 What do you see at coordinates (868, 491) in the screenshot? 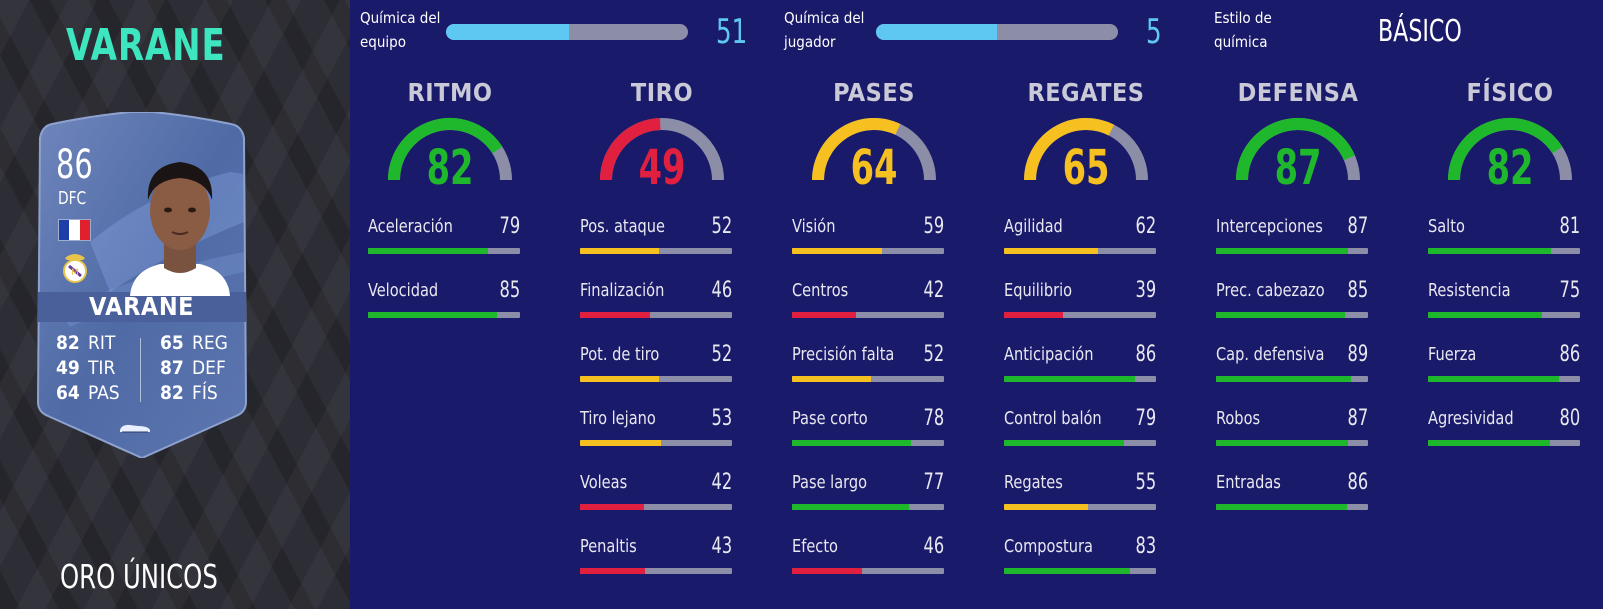
I see `stat-row: Pase largo 77` at bounding box center [868, 491].